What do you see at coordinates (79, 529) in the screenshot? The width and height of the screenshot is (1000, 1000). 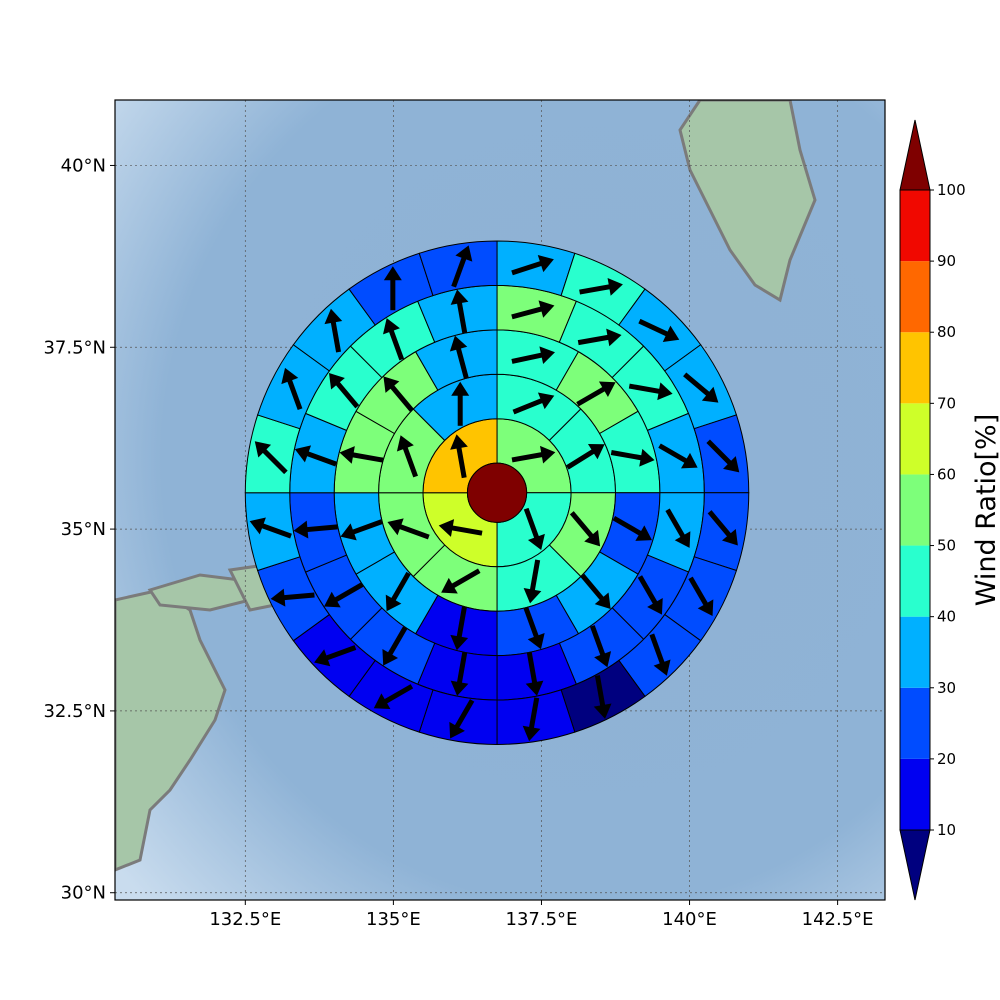 I see `y-axis-ticks: 30°N 32.5°N 35°N 37.5°N 40°N` at bounding box center [79, 529].